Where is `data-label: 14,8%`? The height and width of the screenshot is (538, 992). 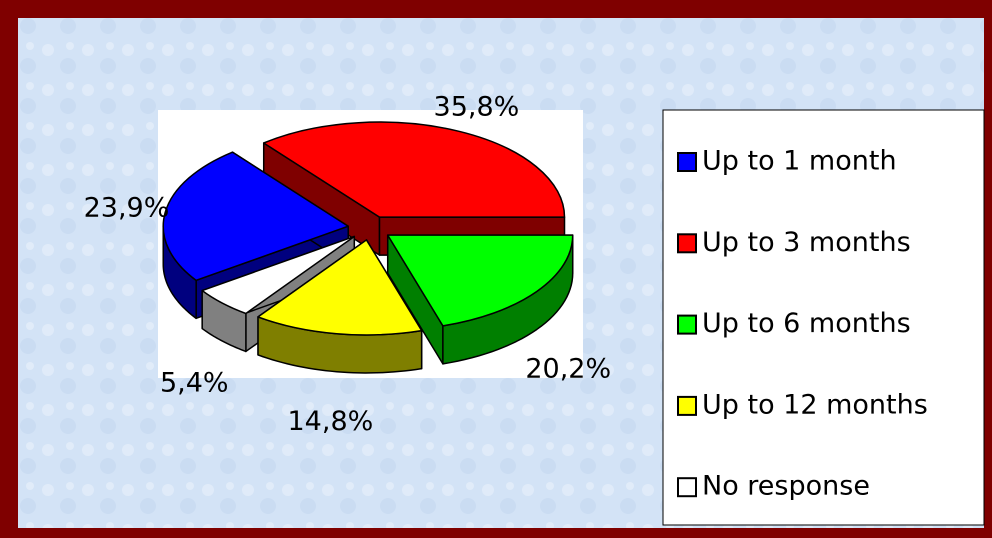
data-label: 14,8% is located at coordinates (331, 421).